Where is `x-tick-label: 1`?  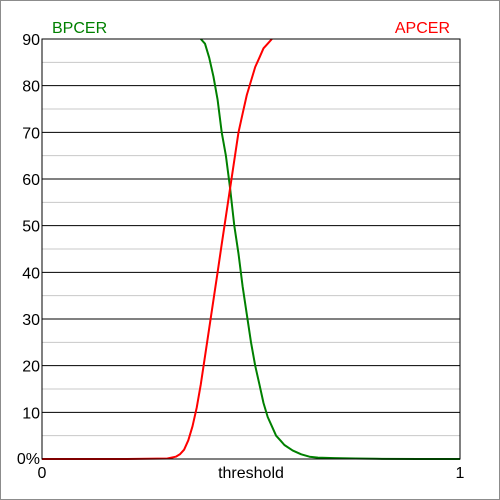 x-tick-label: 1 is located at coordinates (460, 473).